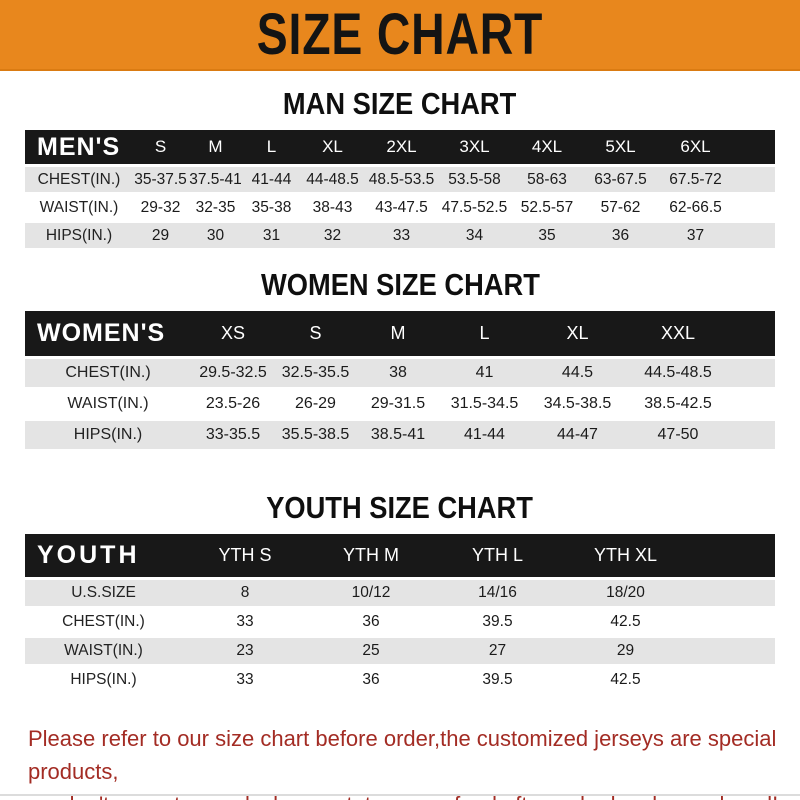  Describe the element at coordinates (577, 404) in the screenshot. I see `cell: 34.5-38.5` at that location.